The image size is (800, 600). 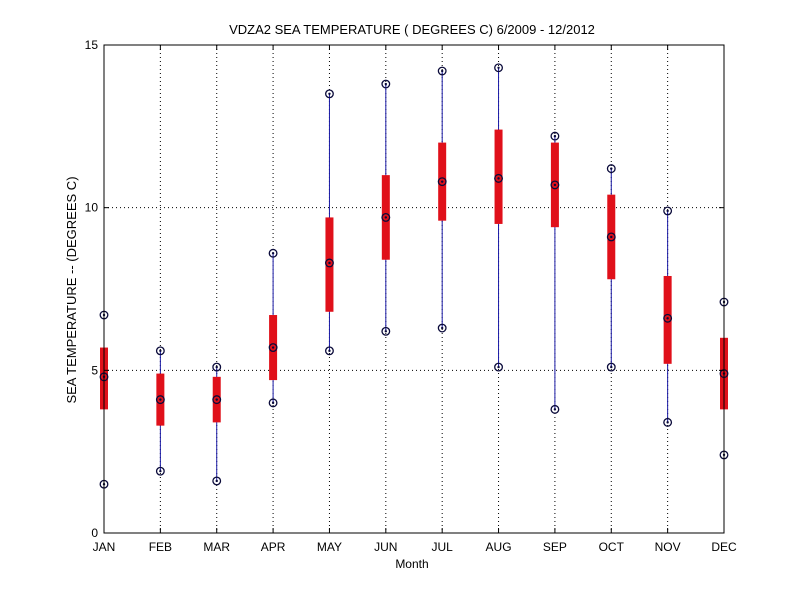 What do you see at coordinates (160, 411) in the screenshot?
I see `box-feb` at bounding box center [160, 411].